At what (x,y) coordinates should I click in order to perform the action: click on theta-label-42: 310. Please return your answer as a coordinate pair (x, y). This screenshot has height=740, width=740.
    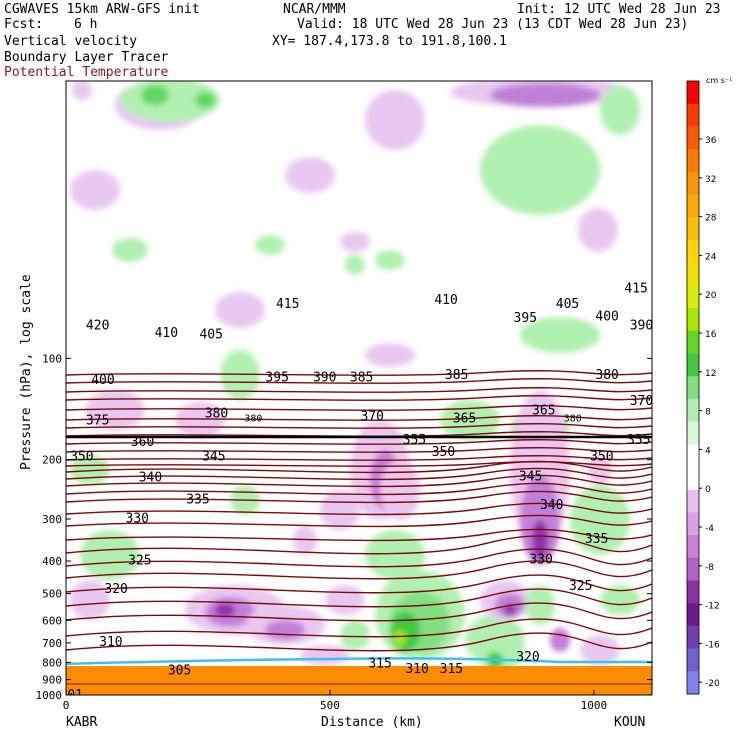
    Looking at the image, I should click on (416, 669).